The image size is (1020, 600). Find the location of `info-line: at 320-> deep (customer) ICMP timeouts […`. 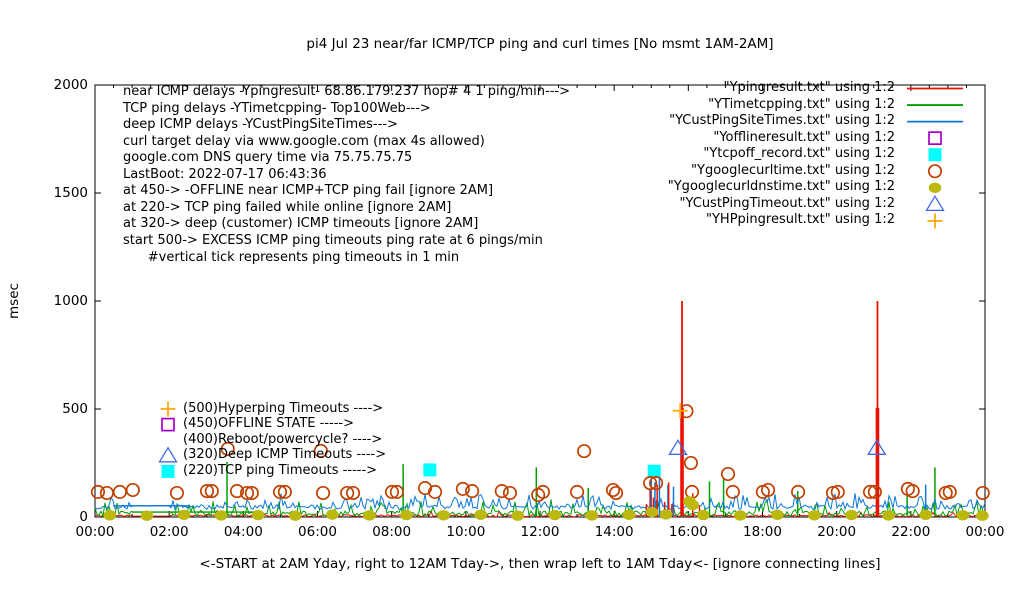

info-line: at 320-> deep (customer) ICMP timeouts [… is located at coordinates (301, 224).